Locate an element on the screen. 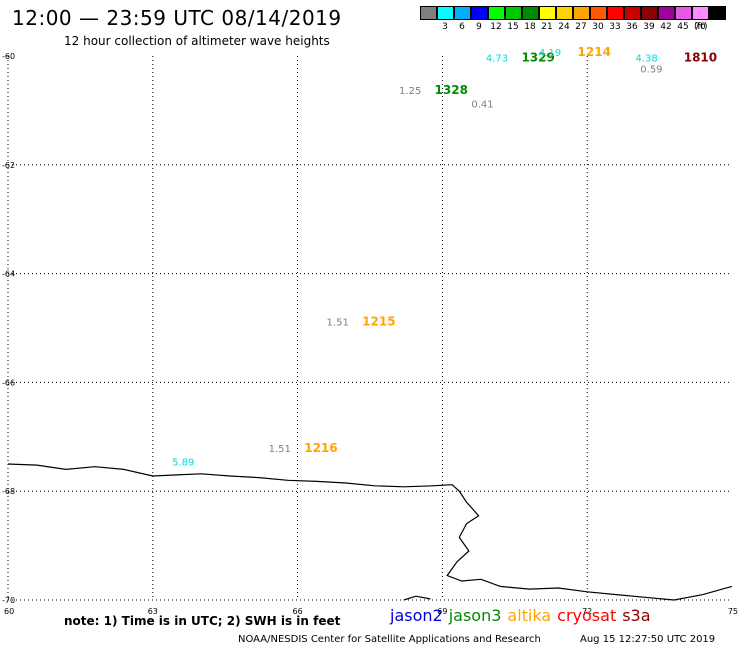 The height and width of the screenshot is (650, 740). wave-height-value: 4.19 is located at coordinates (550, 53).